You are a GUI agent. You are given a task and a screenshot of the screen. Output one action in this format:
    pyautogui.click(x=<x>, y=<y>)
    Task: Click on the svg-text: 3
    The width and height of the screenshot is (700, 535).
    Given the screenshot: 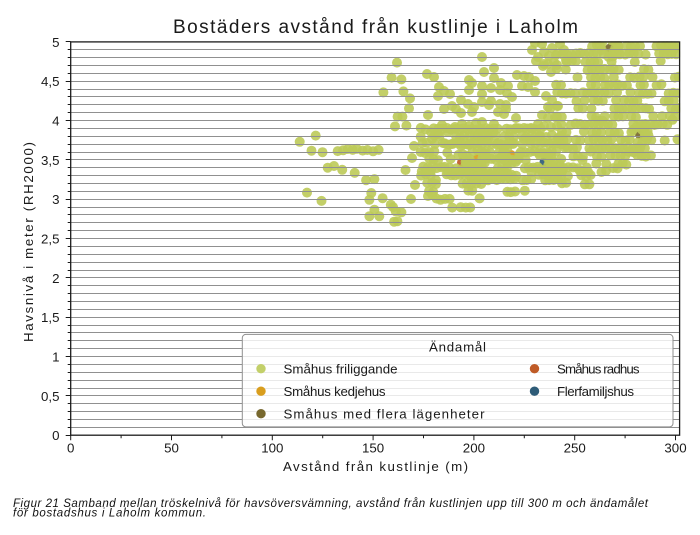 What is the action you would take?
    pyautogui.click(x=55, y=199)
    